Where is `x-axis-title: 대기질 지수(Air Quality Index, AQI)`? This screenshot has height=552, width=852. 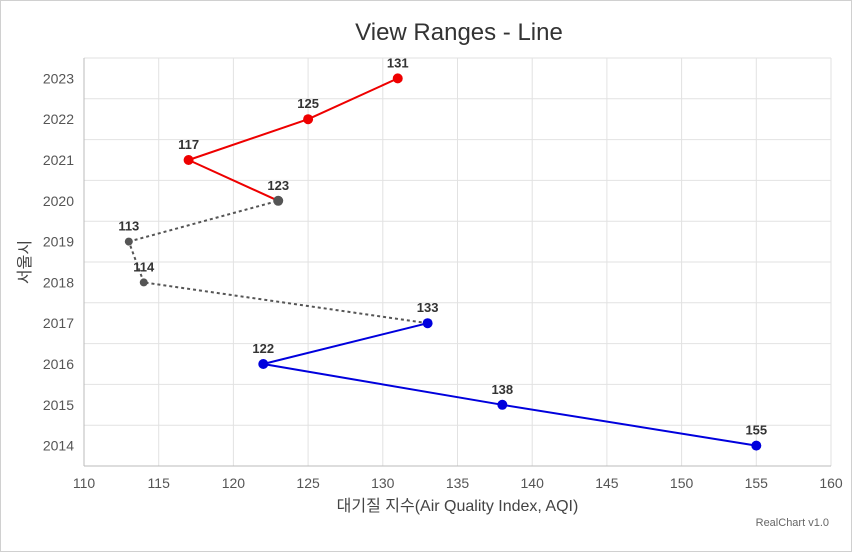 x-axis-title: 대기질 지수(Air Quality Index, AQI) is located at coordinates (458, 506).